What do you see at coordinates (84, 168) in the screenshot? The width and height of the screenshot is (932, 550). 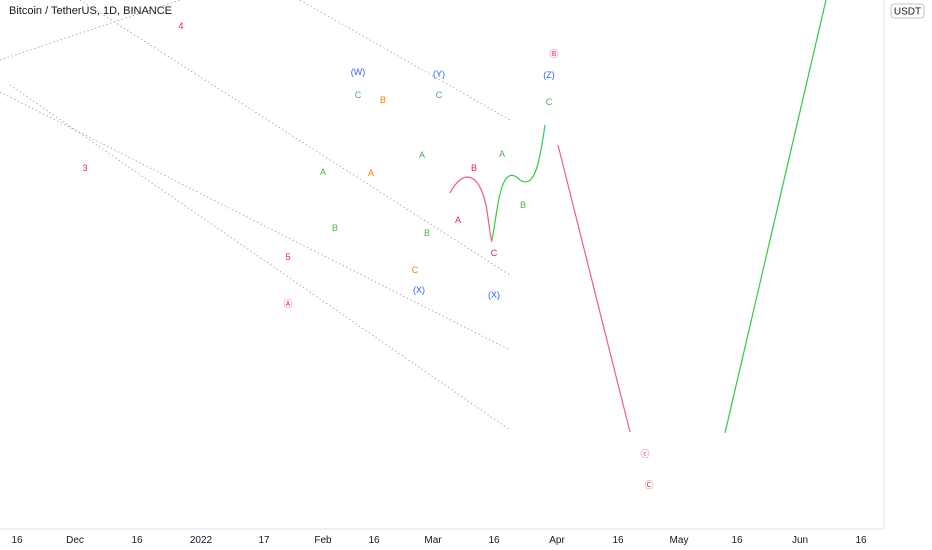 I see `wave-label: 3` at bounding box center [84, 168].